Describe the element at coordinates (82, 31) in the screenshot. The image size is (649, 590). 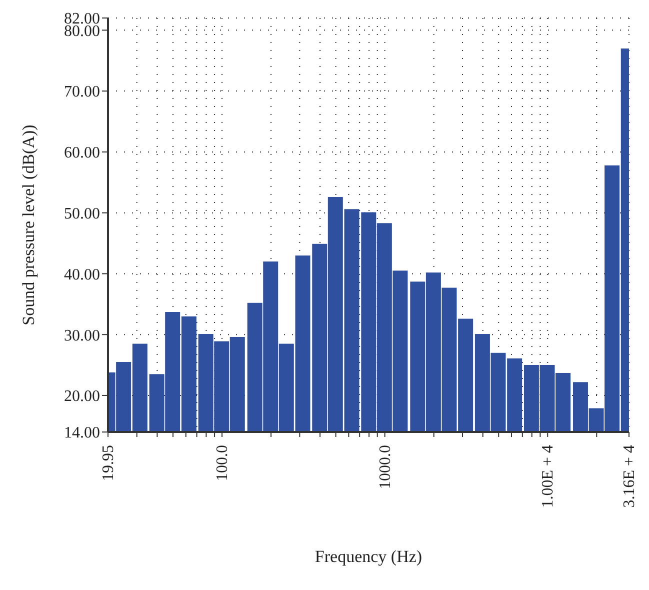
I see `y-tick-label: 80.00` at that location.